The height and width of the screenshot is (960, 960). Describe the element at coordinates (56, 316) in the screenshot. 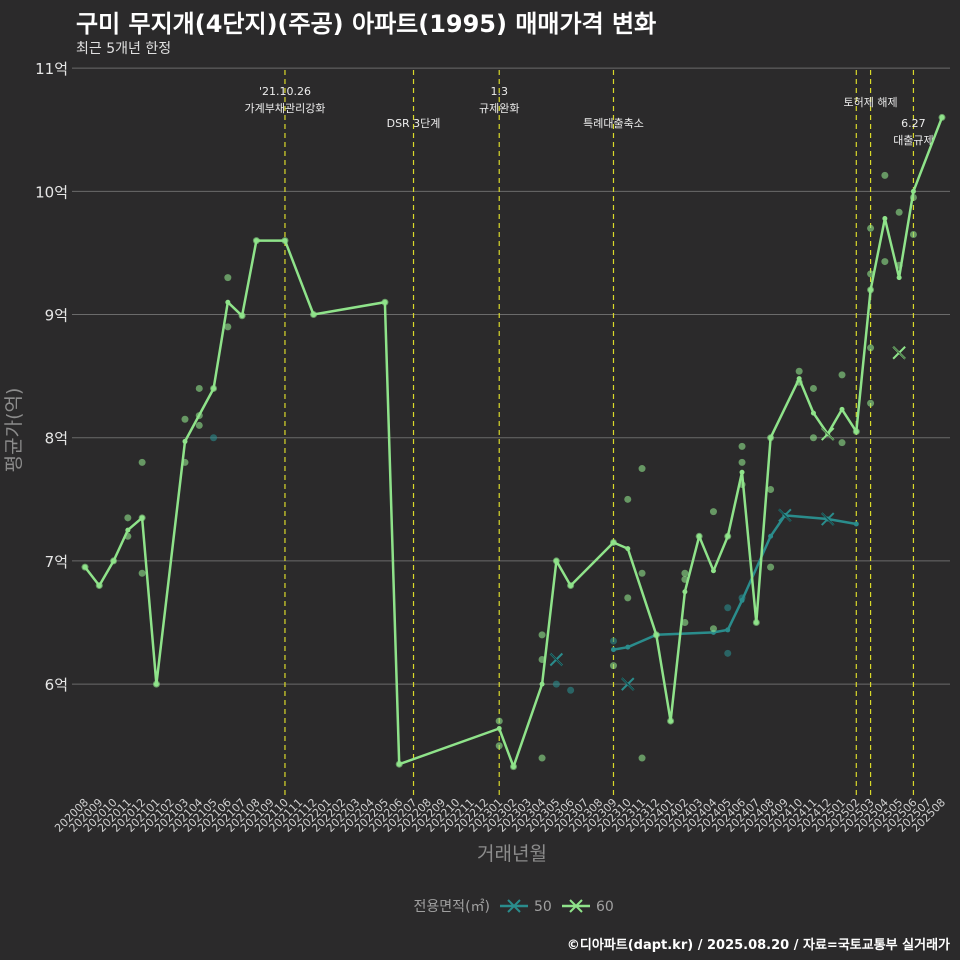

I see `y-tick-label: 9억` at that location.